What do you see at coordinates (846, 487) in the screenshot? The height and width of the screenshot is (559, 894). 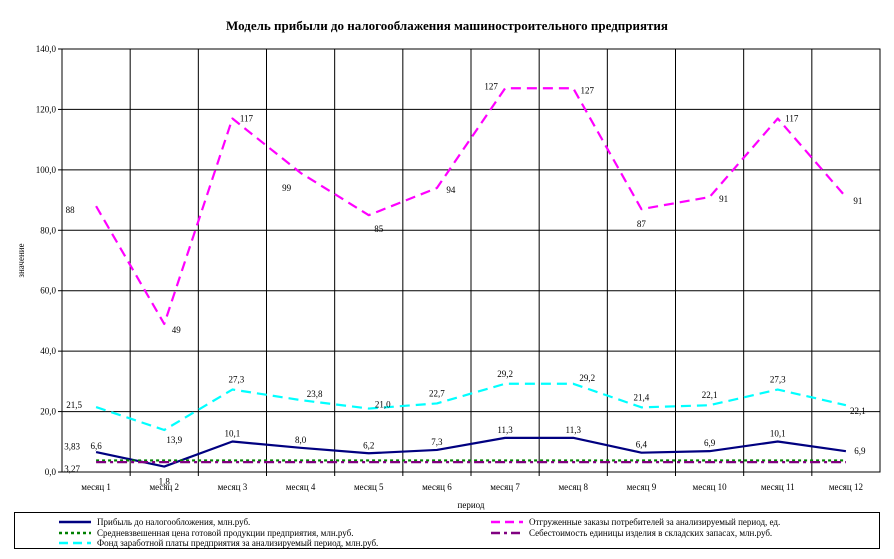 I see `x-tick-label: месяц 12` at bounding box center [846, 487].